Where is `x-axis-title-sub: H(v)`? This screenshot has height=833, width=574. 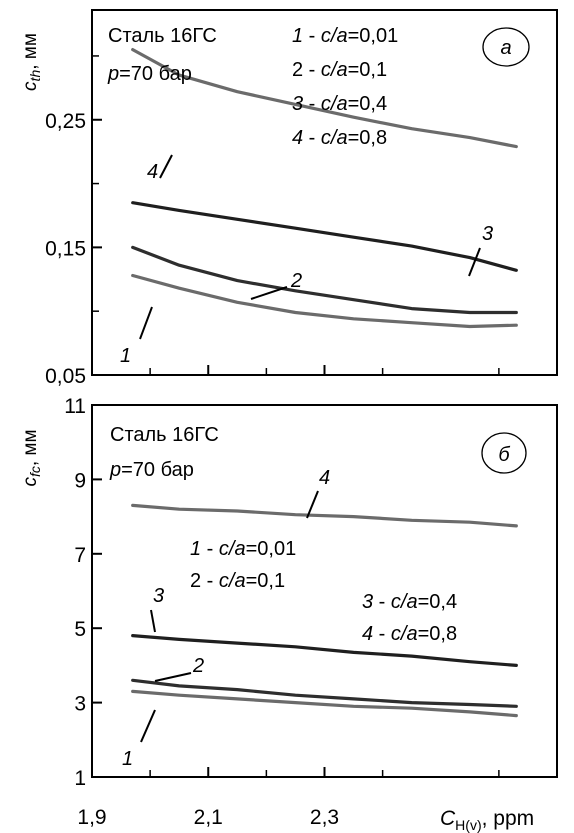
x-axis-title-sub: H(v) is located at coordinates (468, 825).